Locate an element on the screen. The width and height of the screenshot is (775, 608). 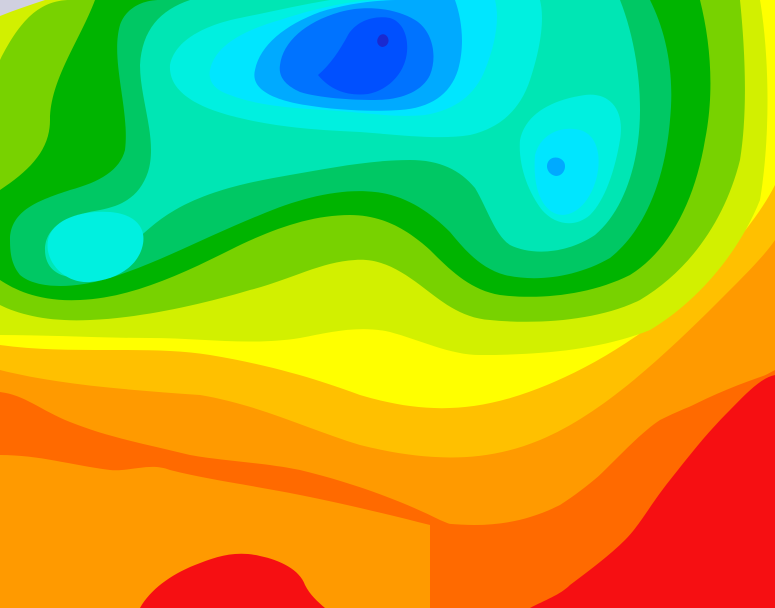
corner-mark is located at coordinates (22, 8).